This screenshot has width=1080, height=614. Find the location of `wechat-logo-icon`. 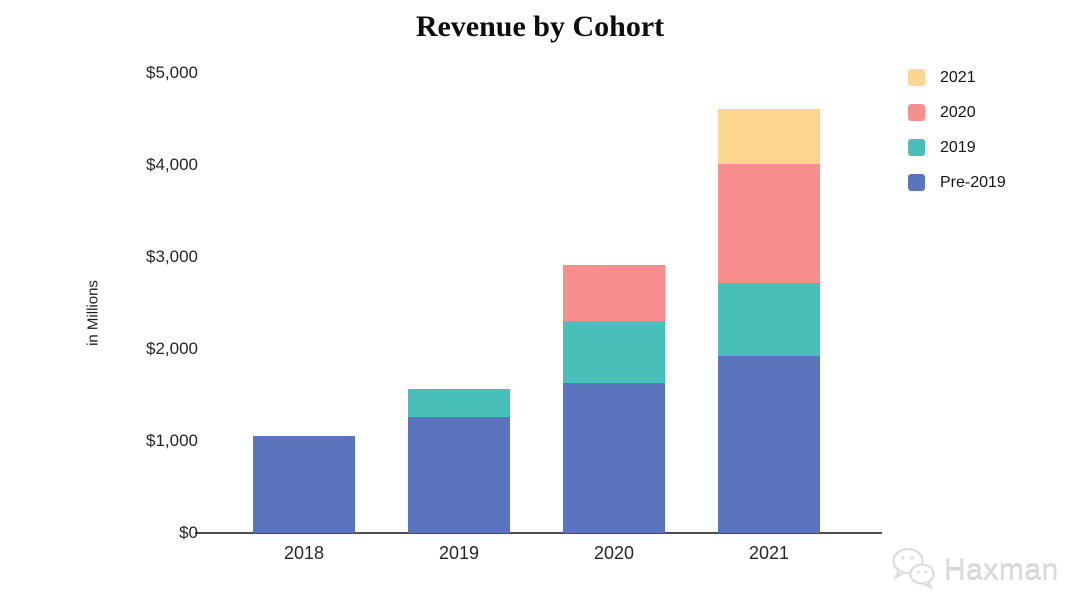

wechat-logo-icon is located at coordinates (914, 570).